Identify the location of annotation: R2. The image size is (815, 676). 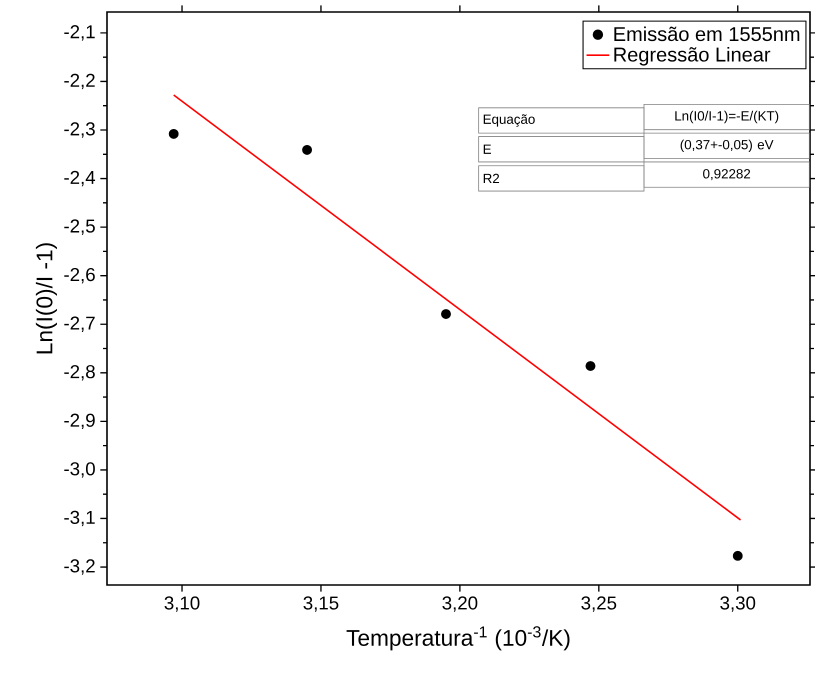
(492, 179).